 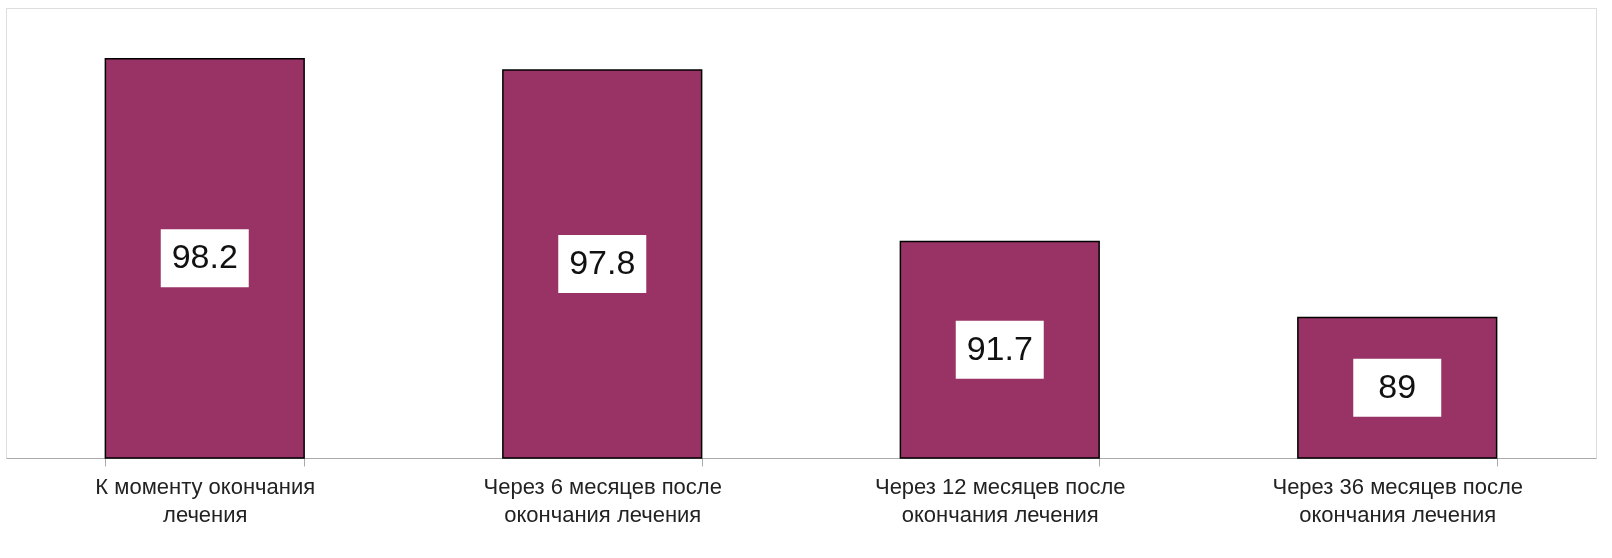 I want to click on x-tick-label: Через 36 месяцев после окончания лечения, so click(x=1398, y=500).